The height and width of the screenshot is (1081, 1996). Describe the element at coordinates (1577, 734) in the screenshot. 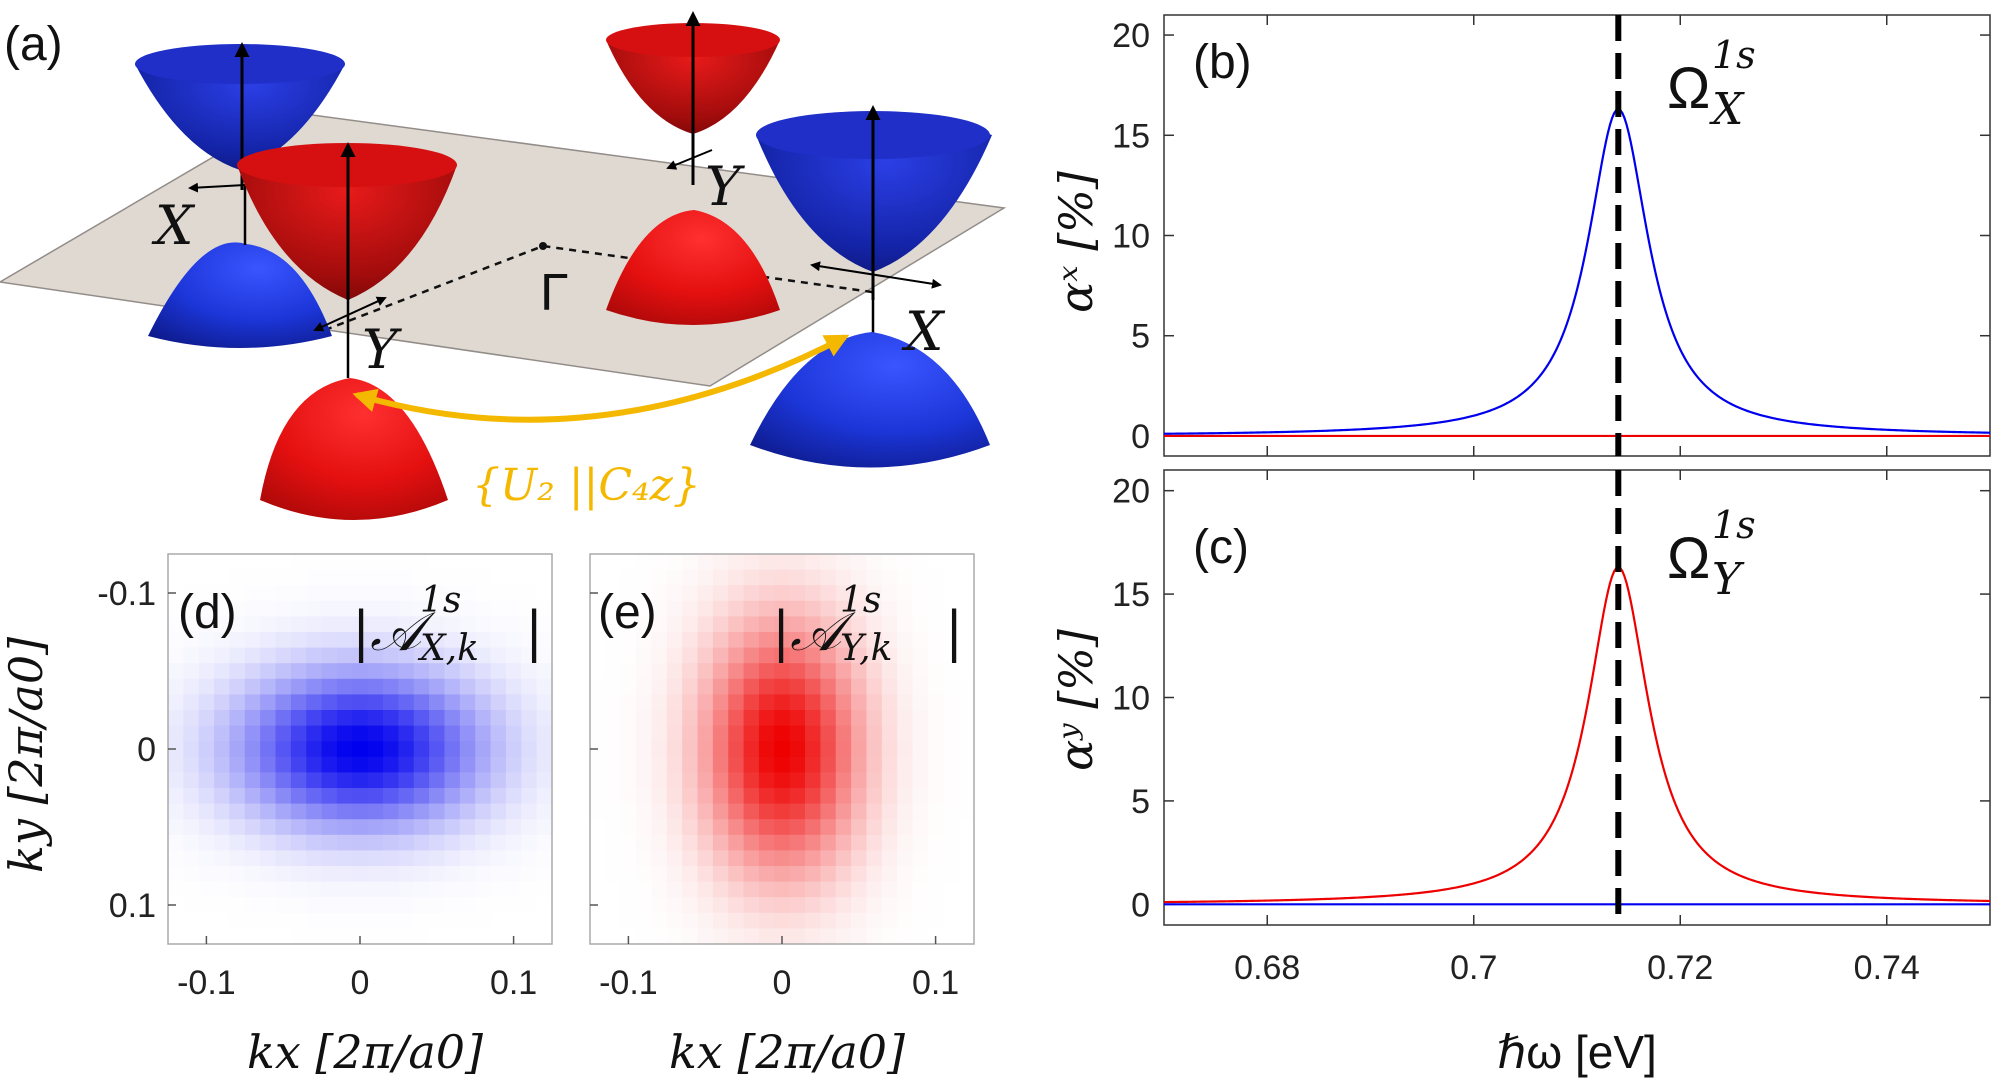

I see `c-series-red` at that location.